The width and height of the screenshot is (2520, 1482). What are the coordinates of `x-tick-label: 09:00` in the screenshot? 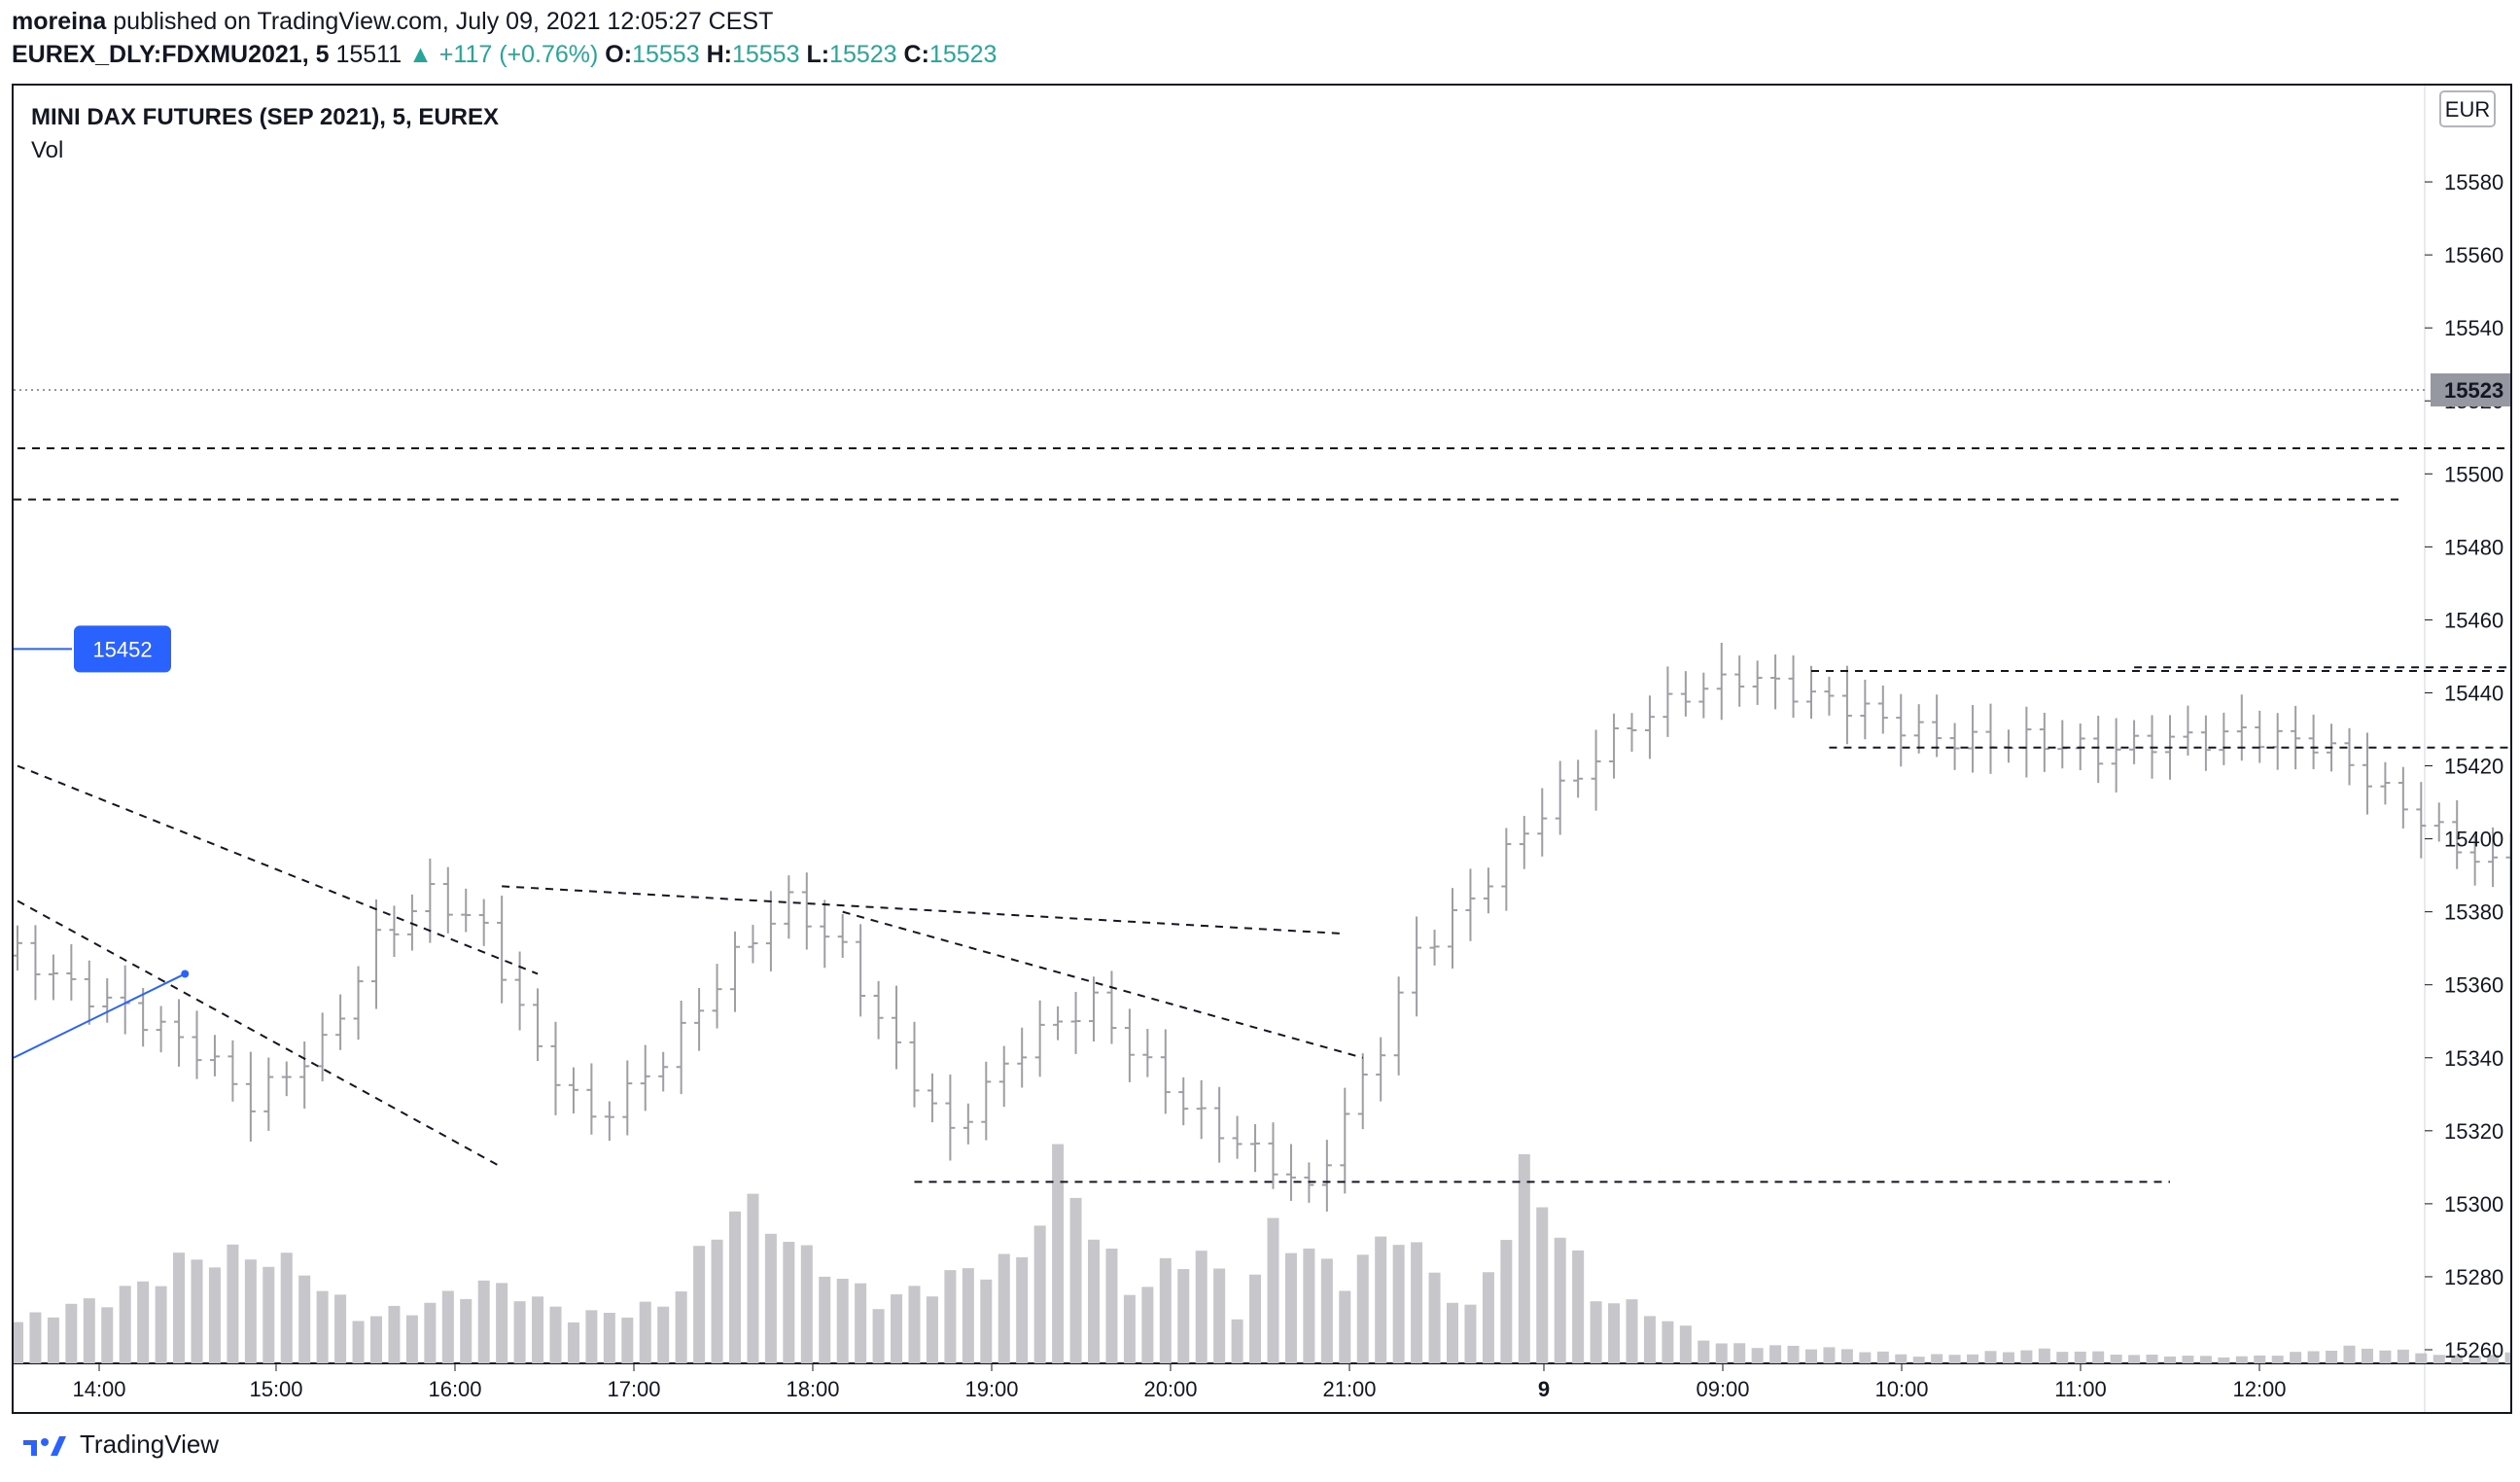 It's located at (1722, 1389).